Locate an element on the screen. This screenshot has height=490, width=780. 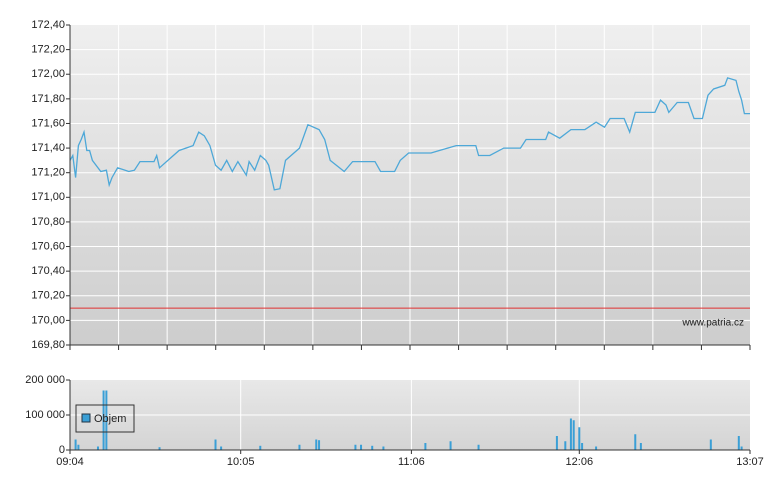
y-tick-label: 171,40 is located at coordinates (48, 148).